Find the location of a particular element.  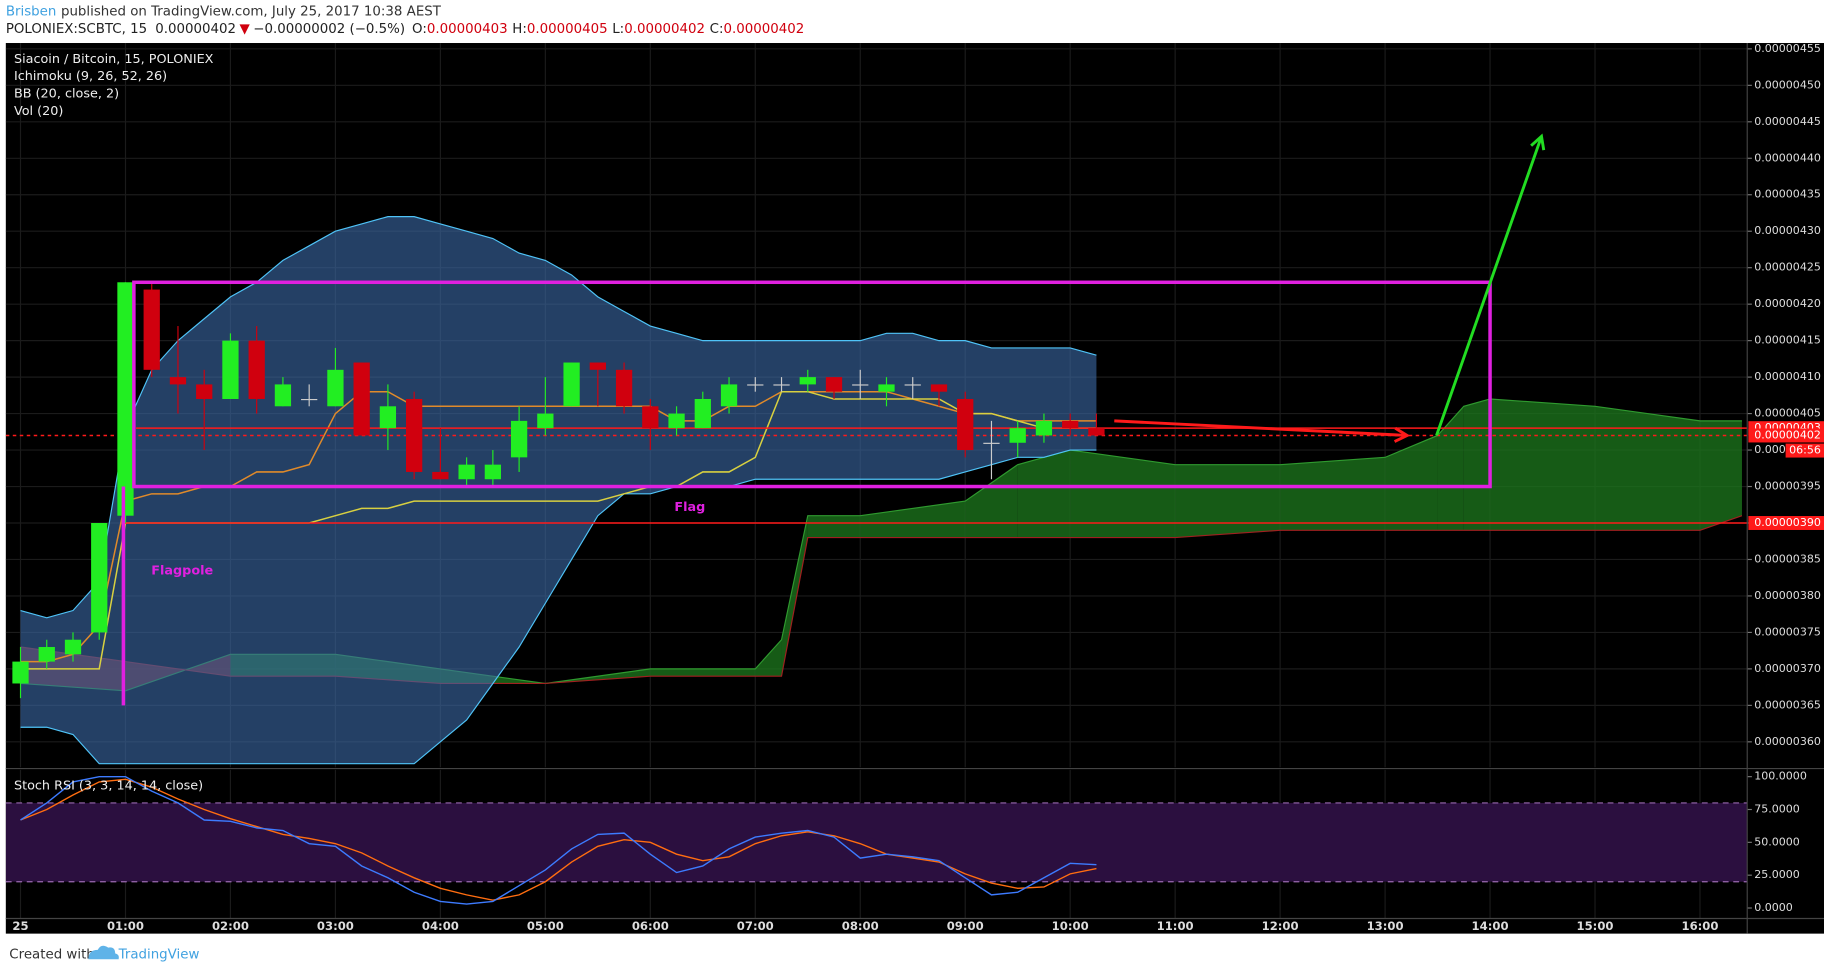

flag-label: Flag is located at coordinates (689, 507).